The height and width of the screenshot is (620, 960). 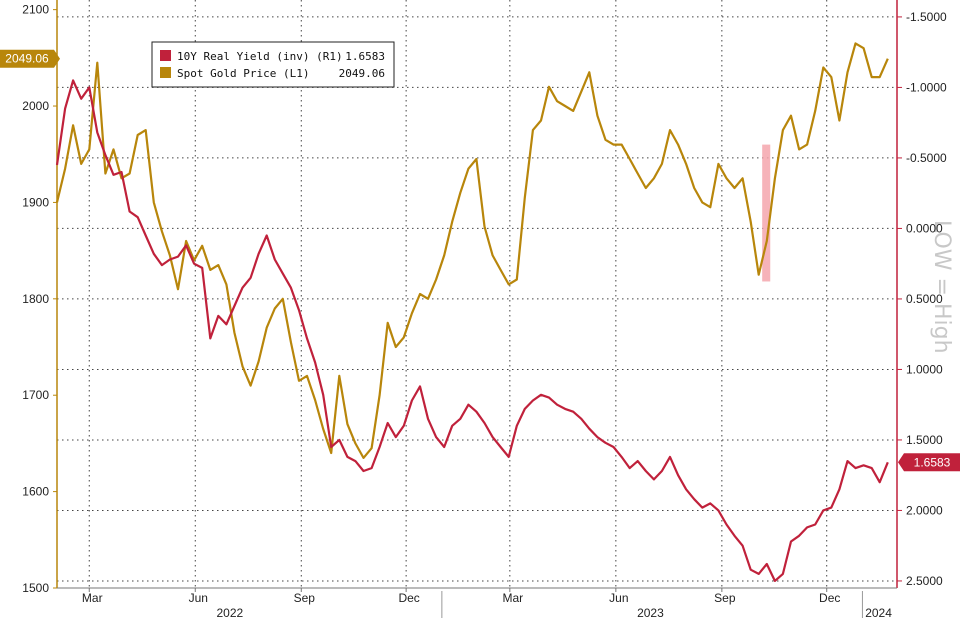 I want to click on x-year-label: 2022, so click(x=229, y=613).